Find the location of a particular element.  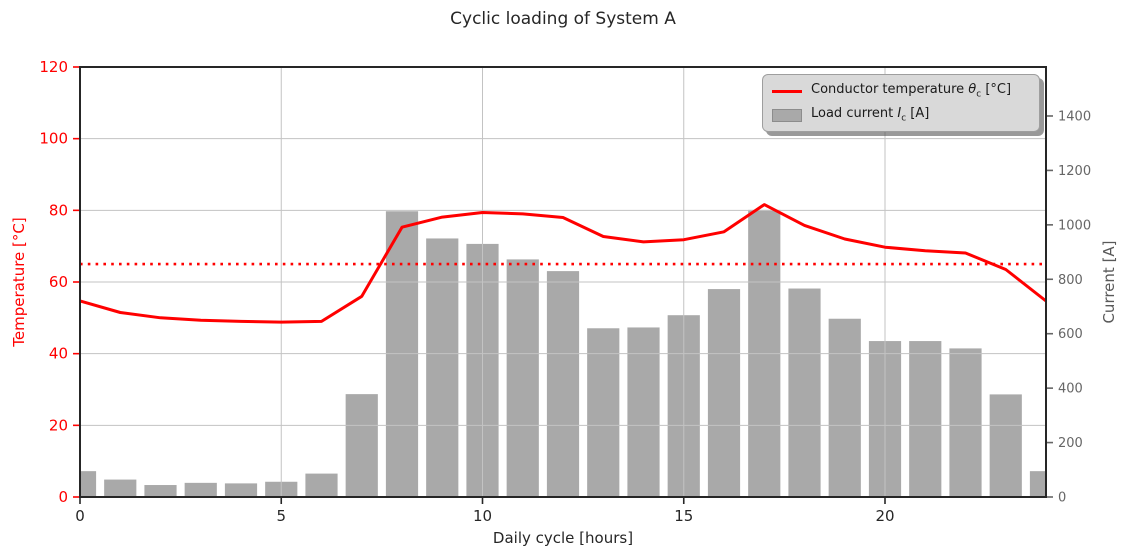

legend-label-current: Load current Ic [A] is located at coordinates (870, 115).